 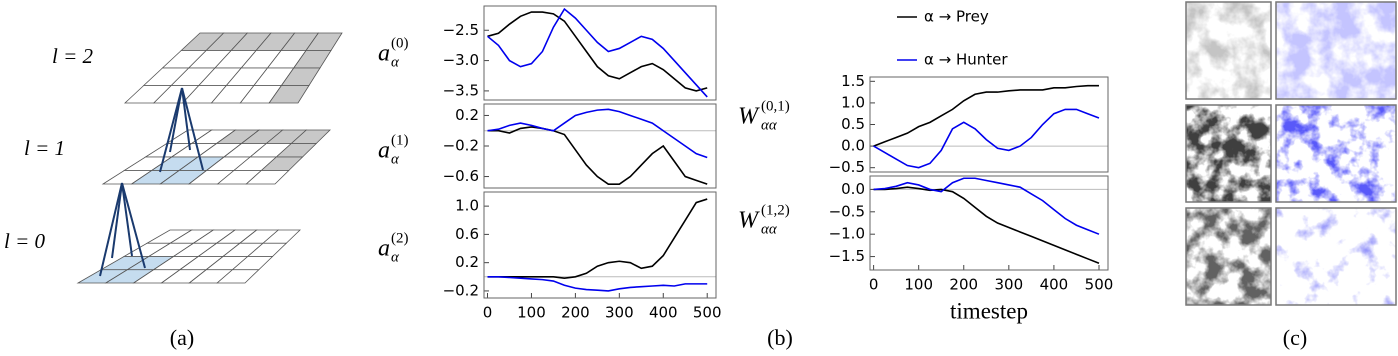 I want to click on y-tick-label: −0.6, so click(x=461, y=176).